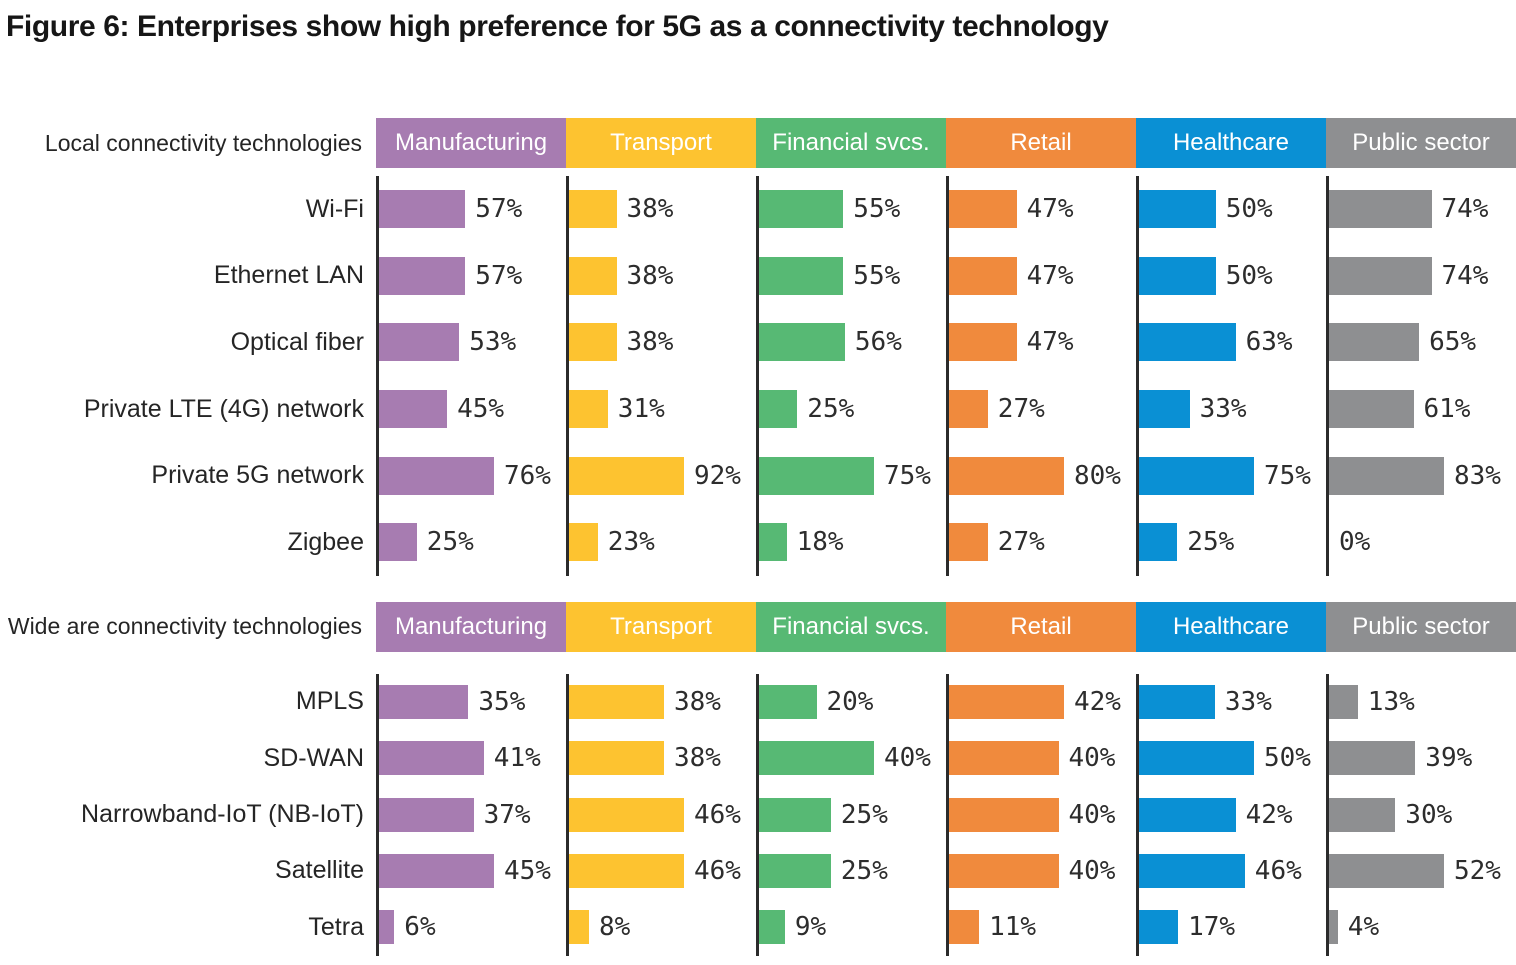 This screenshot has height=965, width=1516. I want to click on bar-value-label: 45%, so click(527, 870).